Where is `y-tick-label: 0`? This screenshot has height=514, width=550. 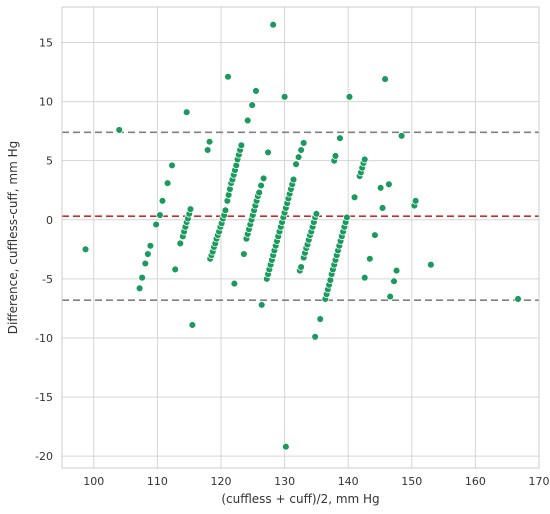 y-tick-label: 0 is located at coordinates (49, 220).